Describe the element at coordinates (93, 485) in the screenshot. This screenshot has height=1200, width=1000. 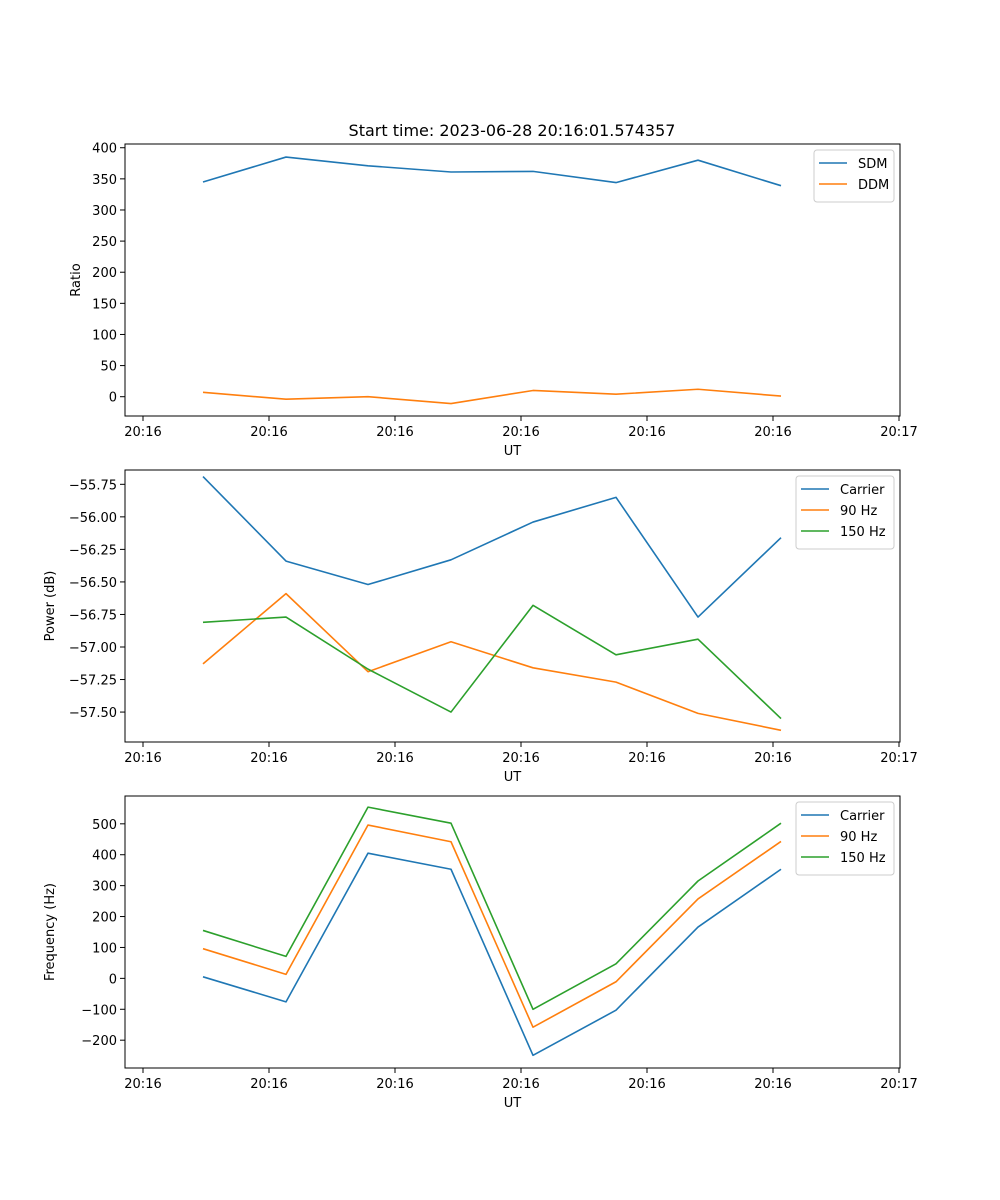
I see `y-tick-label: −55.75` at that location.